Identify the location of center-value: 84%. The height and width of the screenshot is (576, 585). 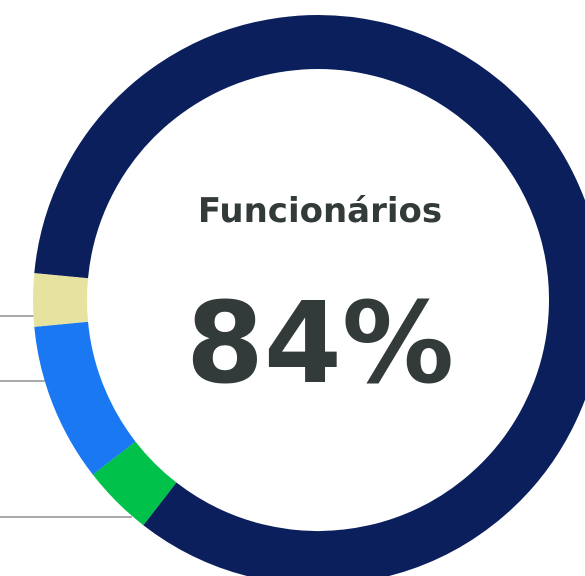
(320, 344).